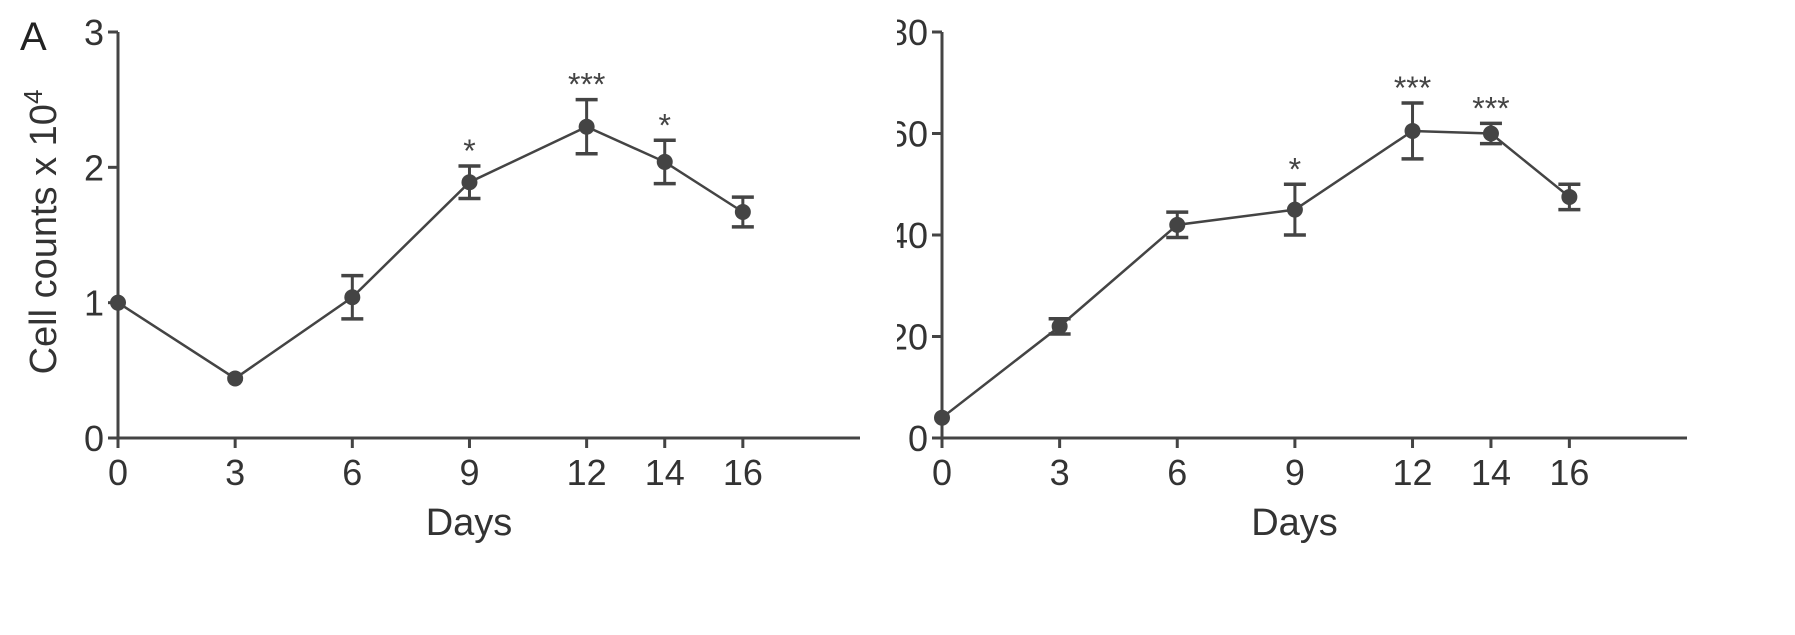 The width and height of the screenshot is (1795, 635). I want to click on y-tick-label: 20, so click(912, 337).